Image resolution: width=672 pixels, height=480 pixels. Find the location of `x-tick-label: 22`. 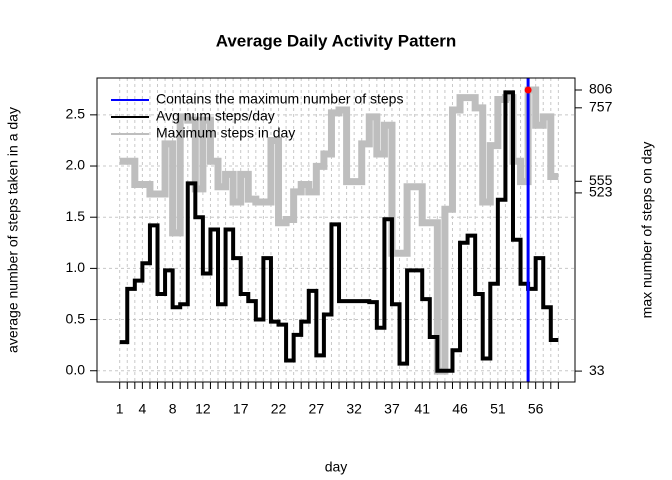

x-tick-label: 22 is located at coordinates (279, 409).